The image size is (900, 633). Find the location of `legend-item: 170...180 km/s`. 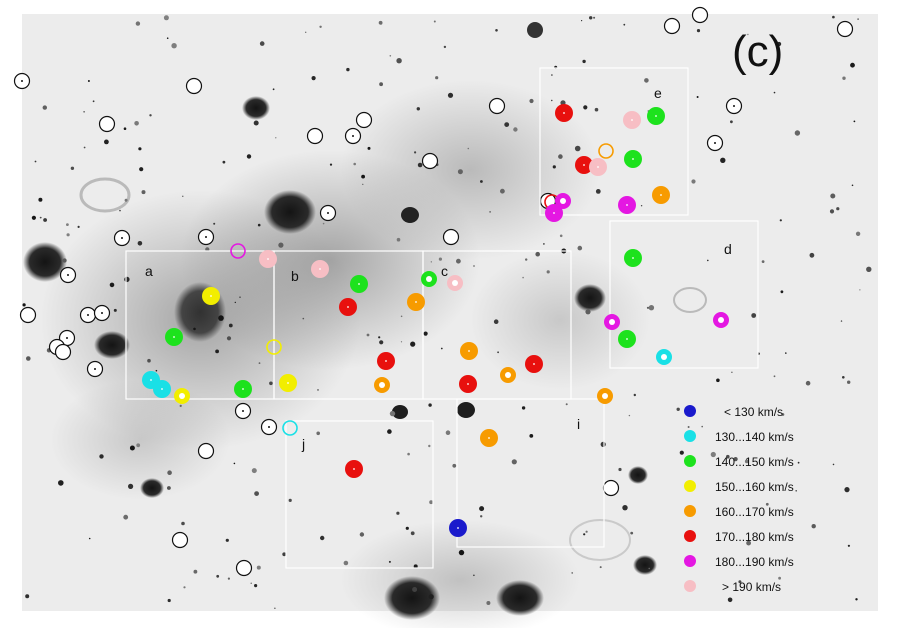

legend-item: 170...180 km/s is located at coordinates (739, 537).